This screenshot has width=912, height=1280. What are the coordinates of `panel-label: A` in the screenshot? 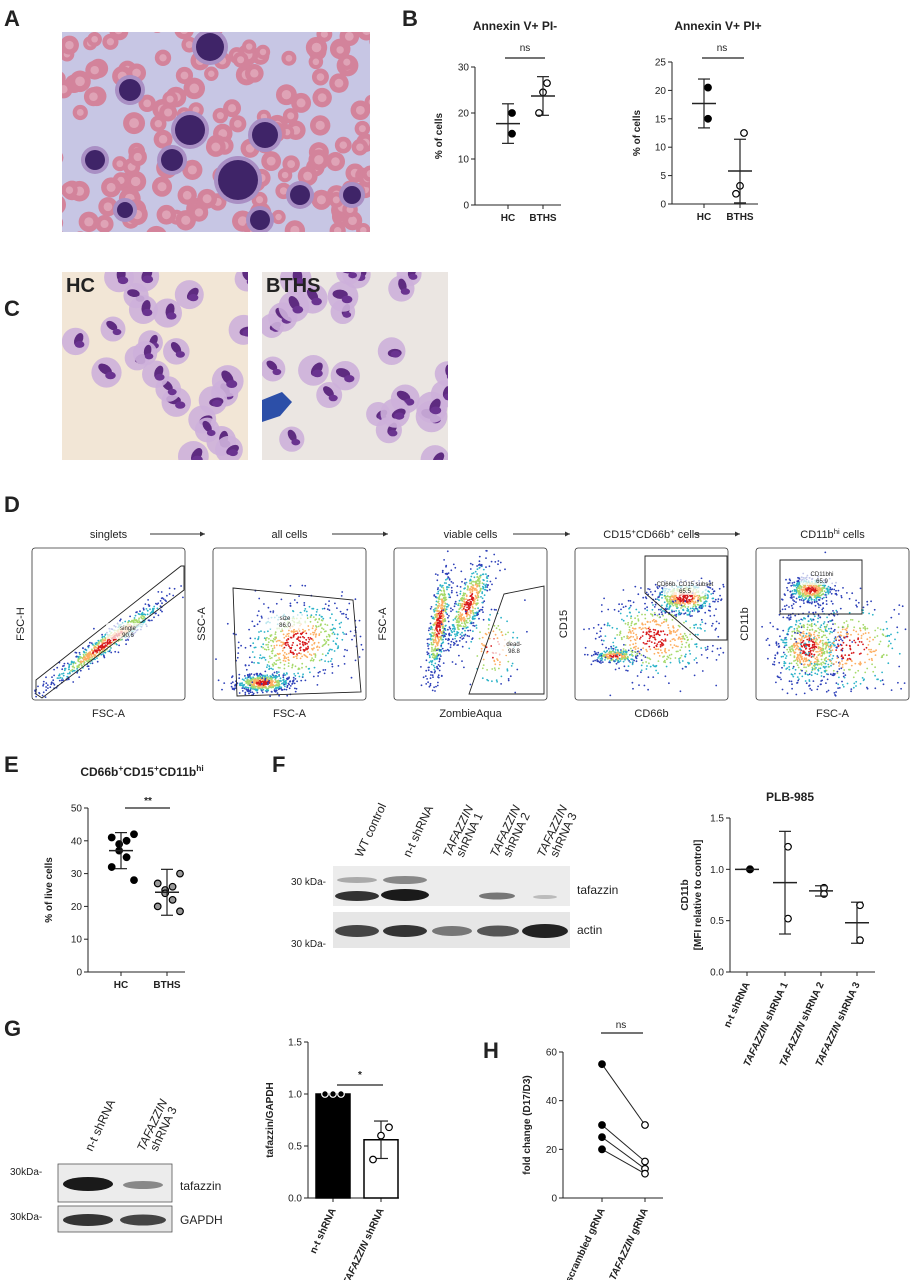 It's located at (12, 18).